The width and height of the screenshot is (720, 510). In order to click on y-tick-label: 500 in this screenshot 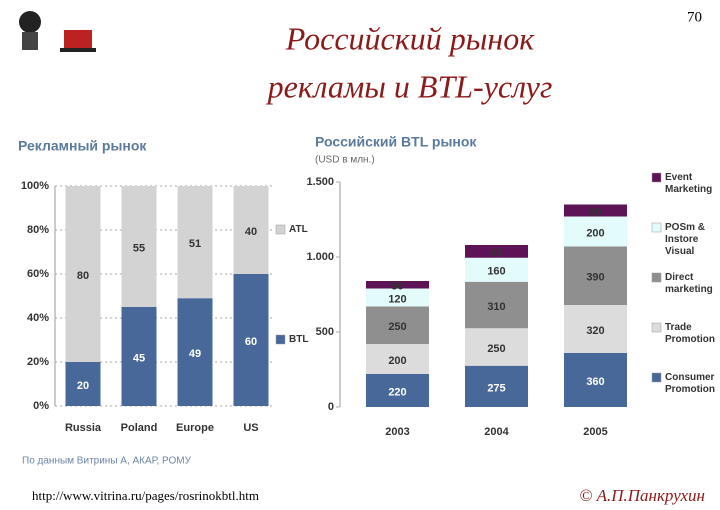, I will do `click(325, 332)`.